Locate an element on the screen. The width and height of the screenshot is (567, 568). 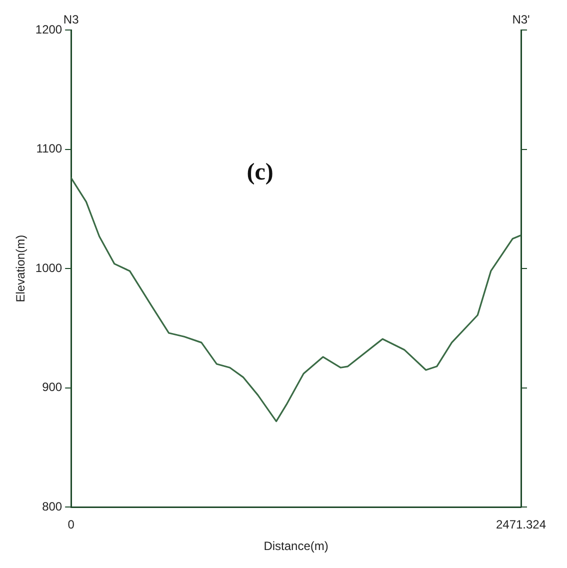
annotation: (c) is located at coordinates (260, 172).